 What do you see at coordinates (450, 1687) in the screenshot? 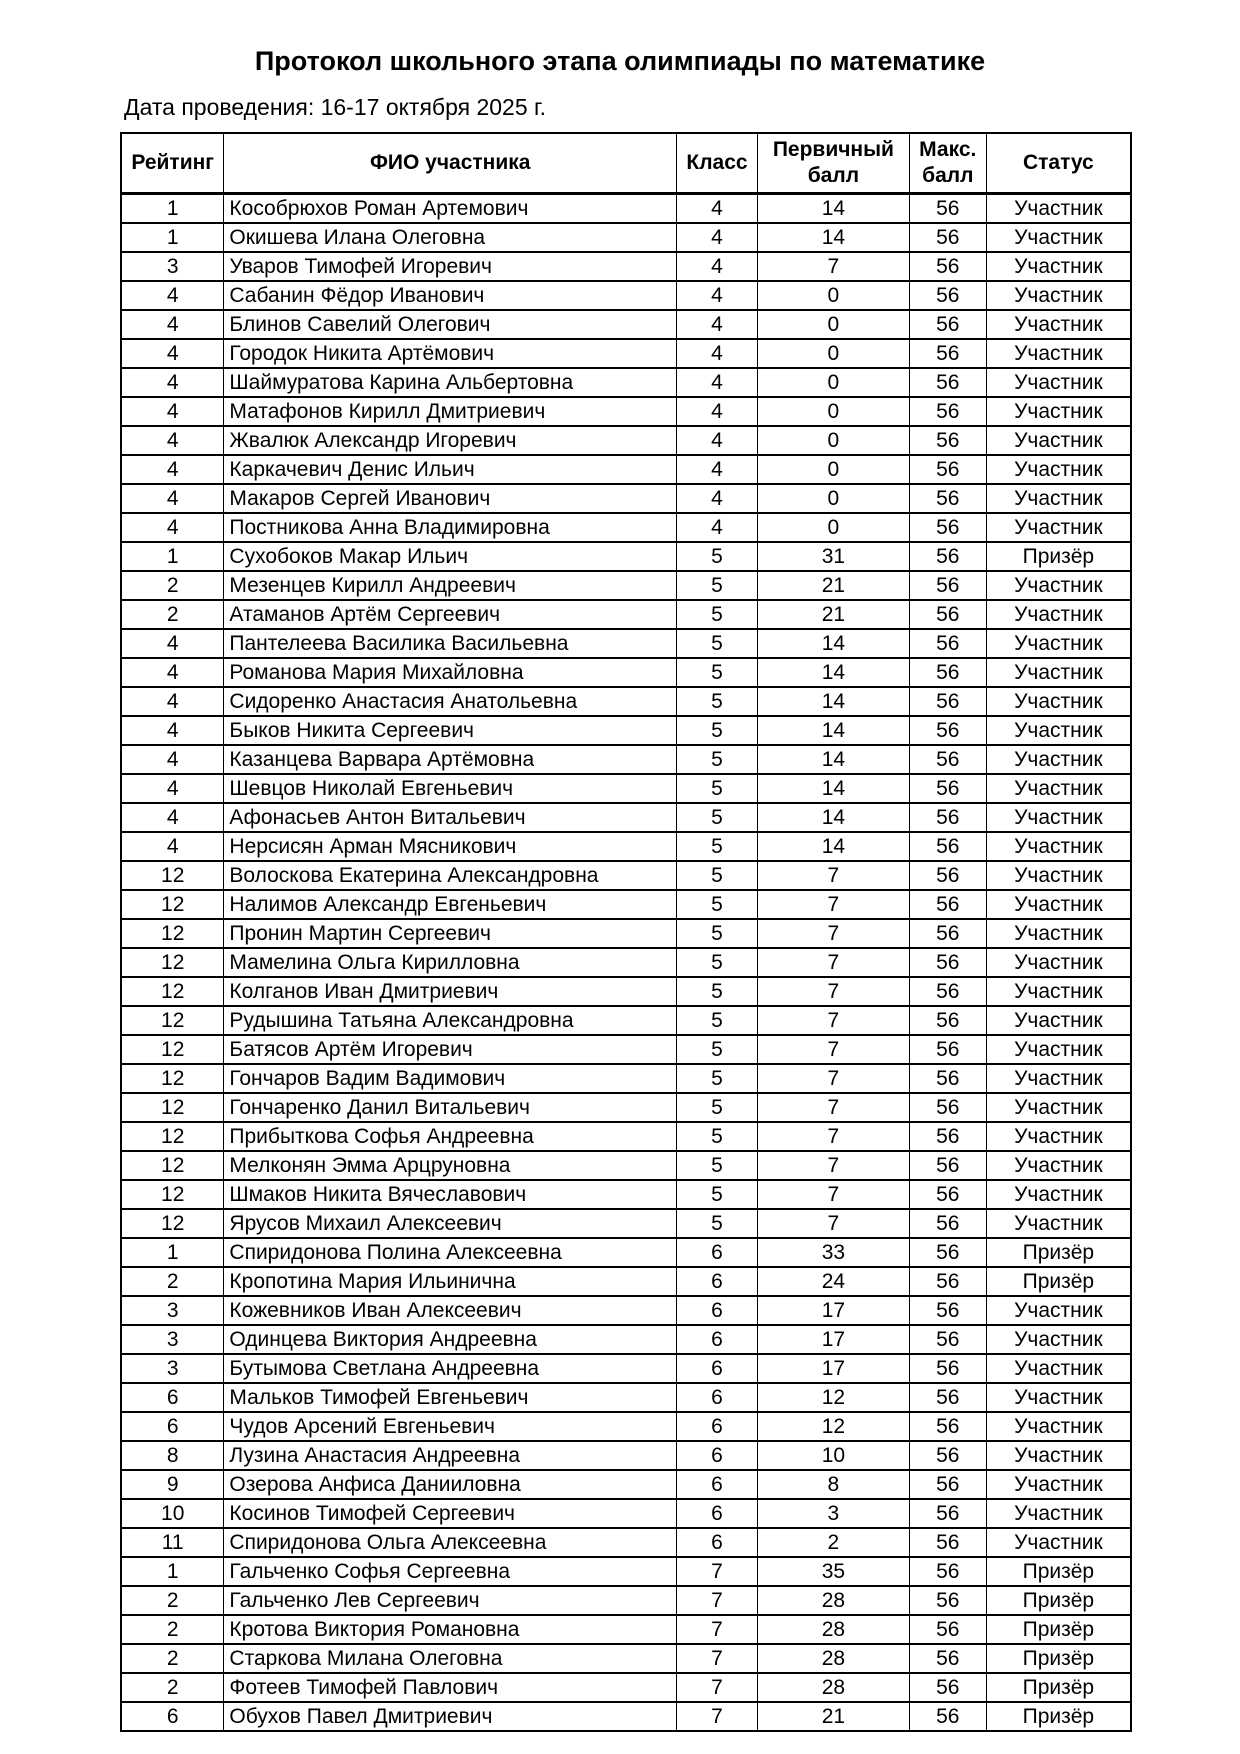
I see `name-cell: Фотеев Тимофей Павлович` at bounding box center [450, 1687].